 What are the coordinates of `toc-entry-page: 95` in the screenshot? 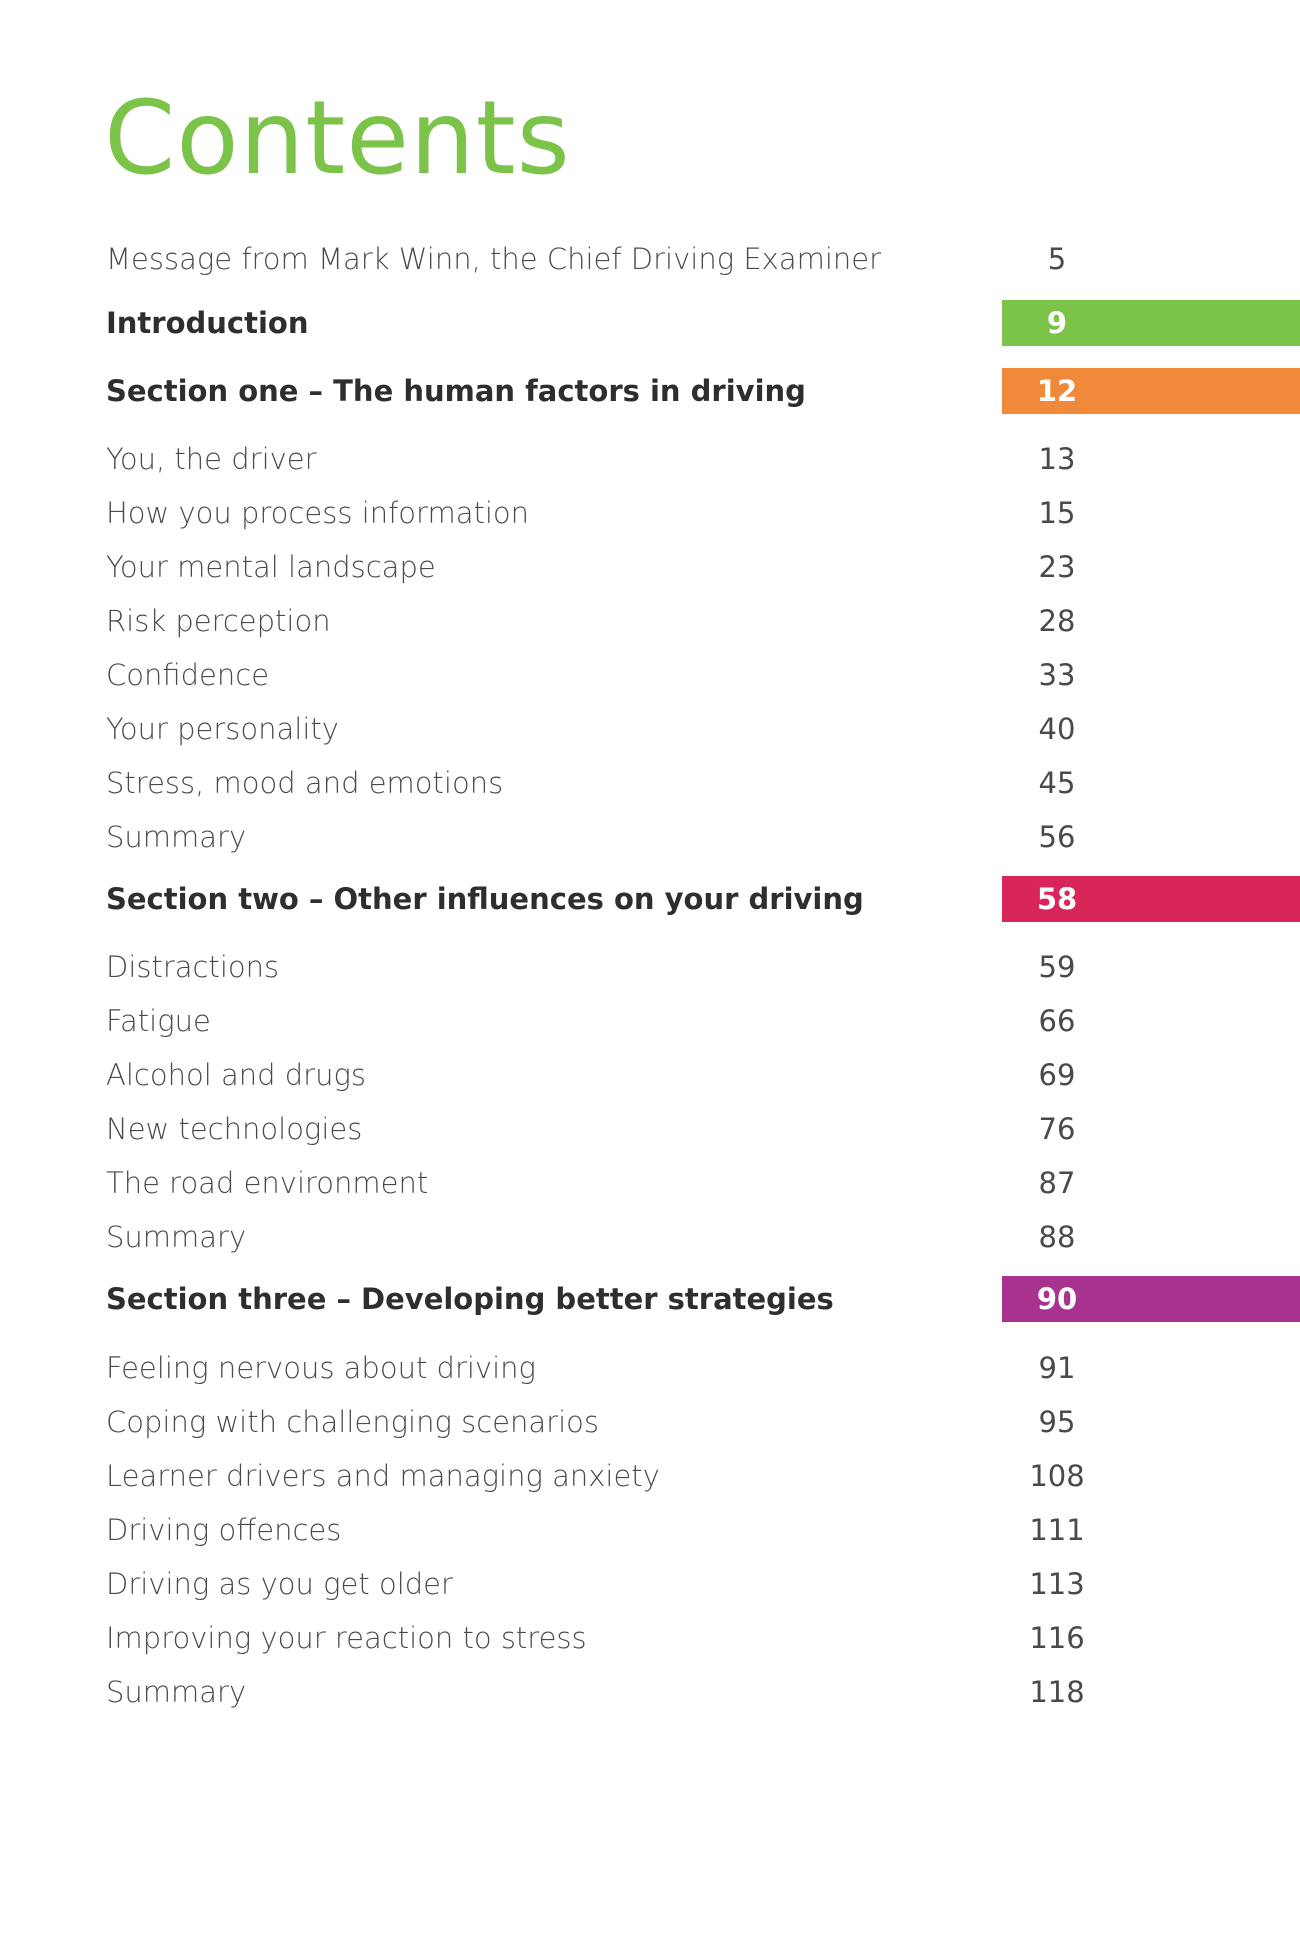 It's located at (1057, 1422).